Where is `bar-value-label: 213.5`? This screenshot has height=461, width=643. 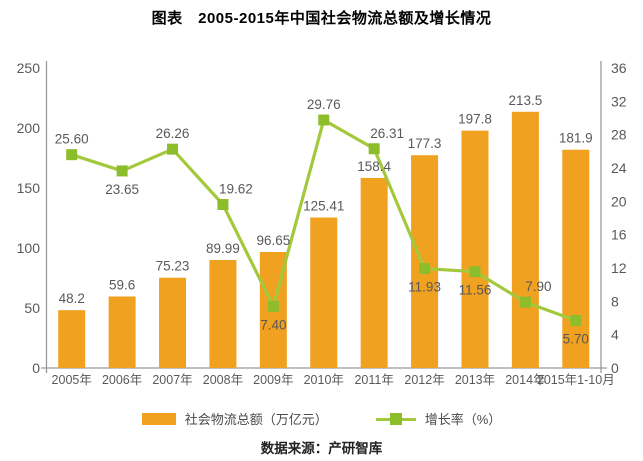
bar-value-label: 213.5 is located at coordinates (525, 100).